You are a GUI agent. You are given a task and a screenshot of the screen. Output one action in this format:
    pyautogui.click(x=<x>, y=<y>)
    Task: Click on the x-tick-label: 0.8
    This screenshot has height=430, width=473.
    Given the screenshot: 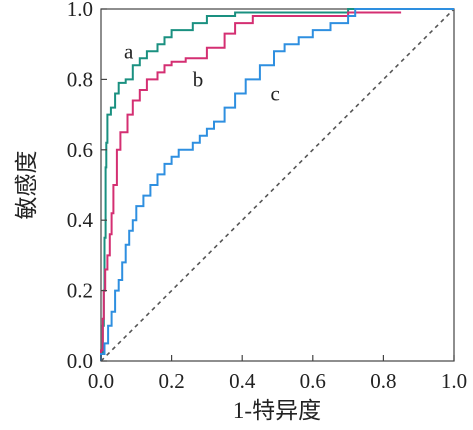 What is the action you would take?
    pyautogui.click(x=383, y=381)
    